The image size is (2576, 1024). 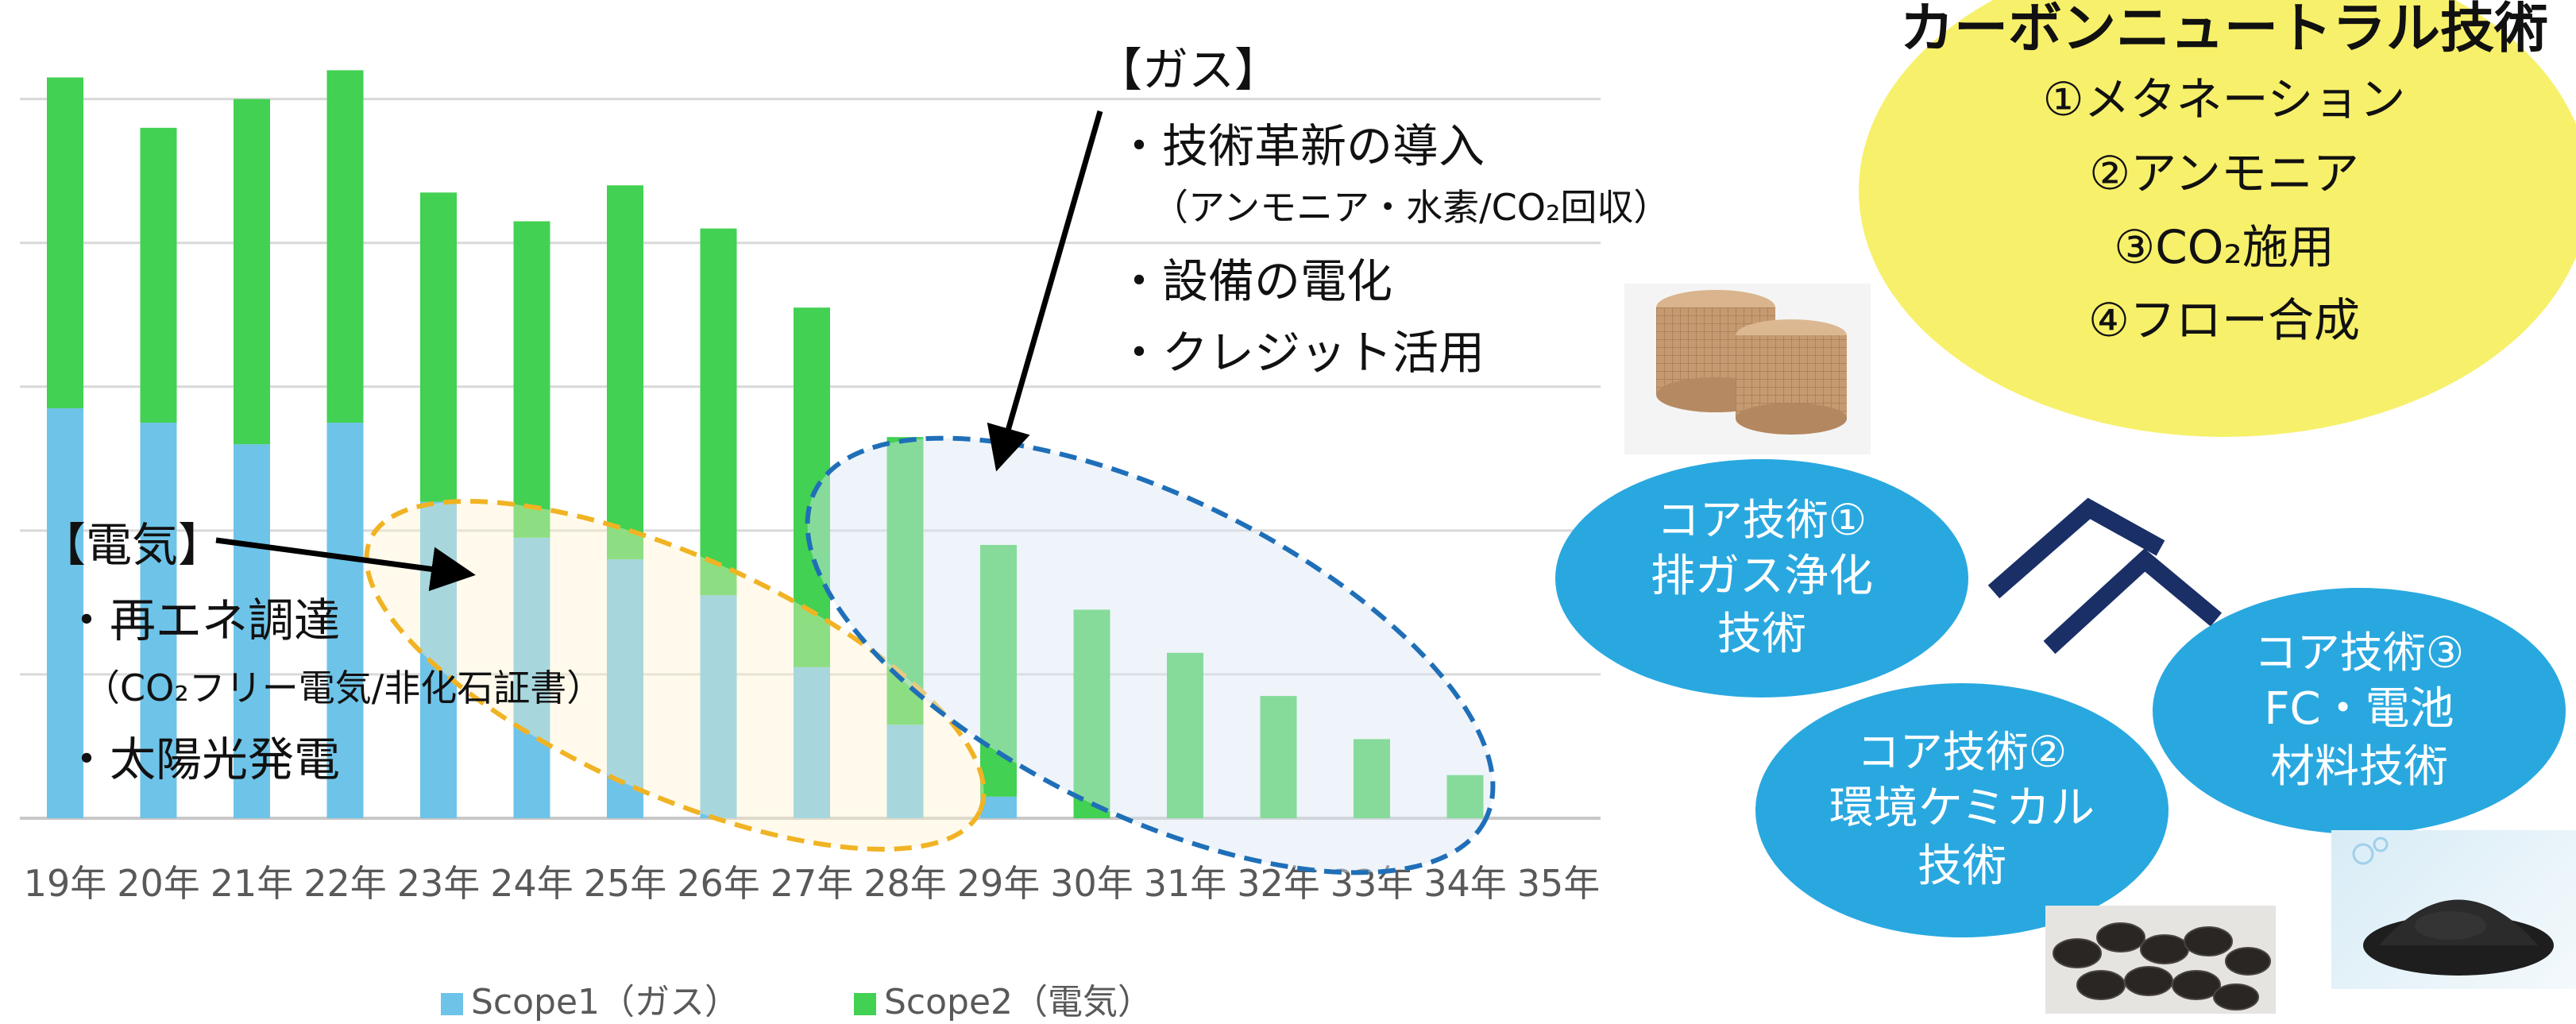 I want to click on core-tech-3-line-2: 材料技術, so click(x=2359, y=767).